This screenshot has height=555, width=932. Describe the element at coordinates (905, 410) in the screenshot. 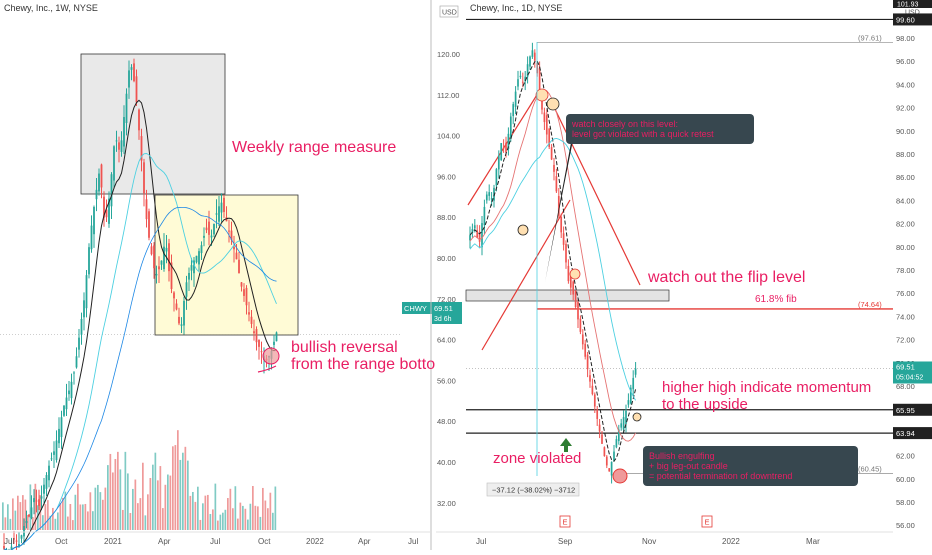

I see `level-65-value: 65.95` at that location.